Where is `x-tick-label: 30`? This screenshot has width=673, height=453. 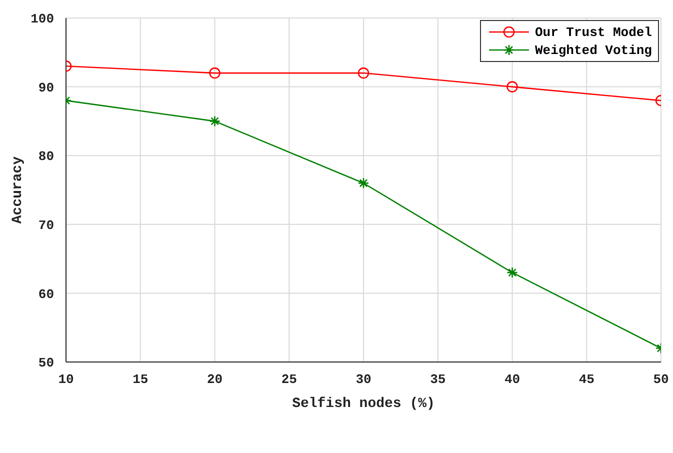 x-tick-label: 30 is located at coordinates (364, 380).